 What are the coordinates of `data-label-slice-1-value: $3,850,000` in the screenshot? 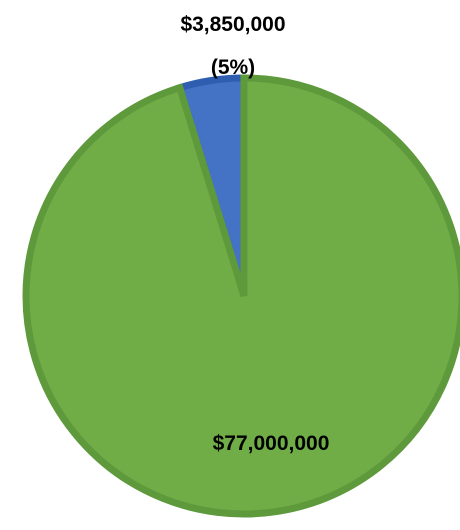 It's located at (232, 24).